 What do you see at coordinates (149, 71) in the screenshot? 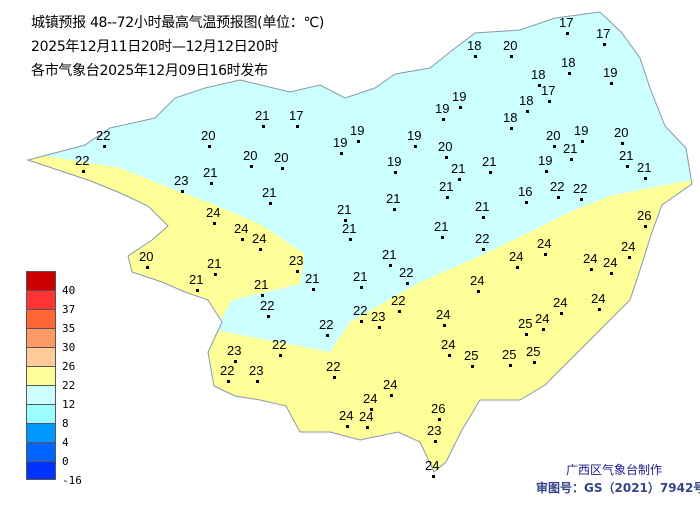
I see `issue-info: 各市气象台2025年12月09日16时发布` at bounding box center [149, 71].